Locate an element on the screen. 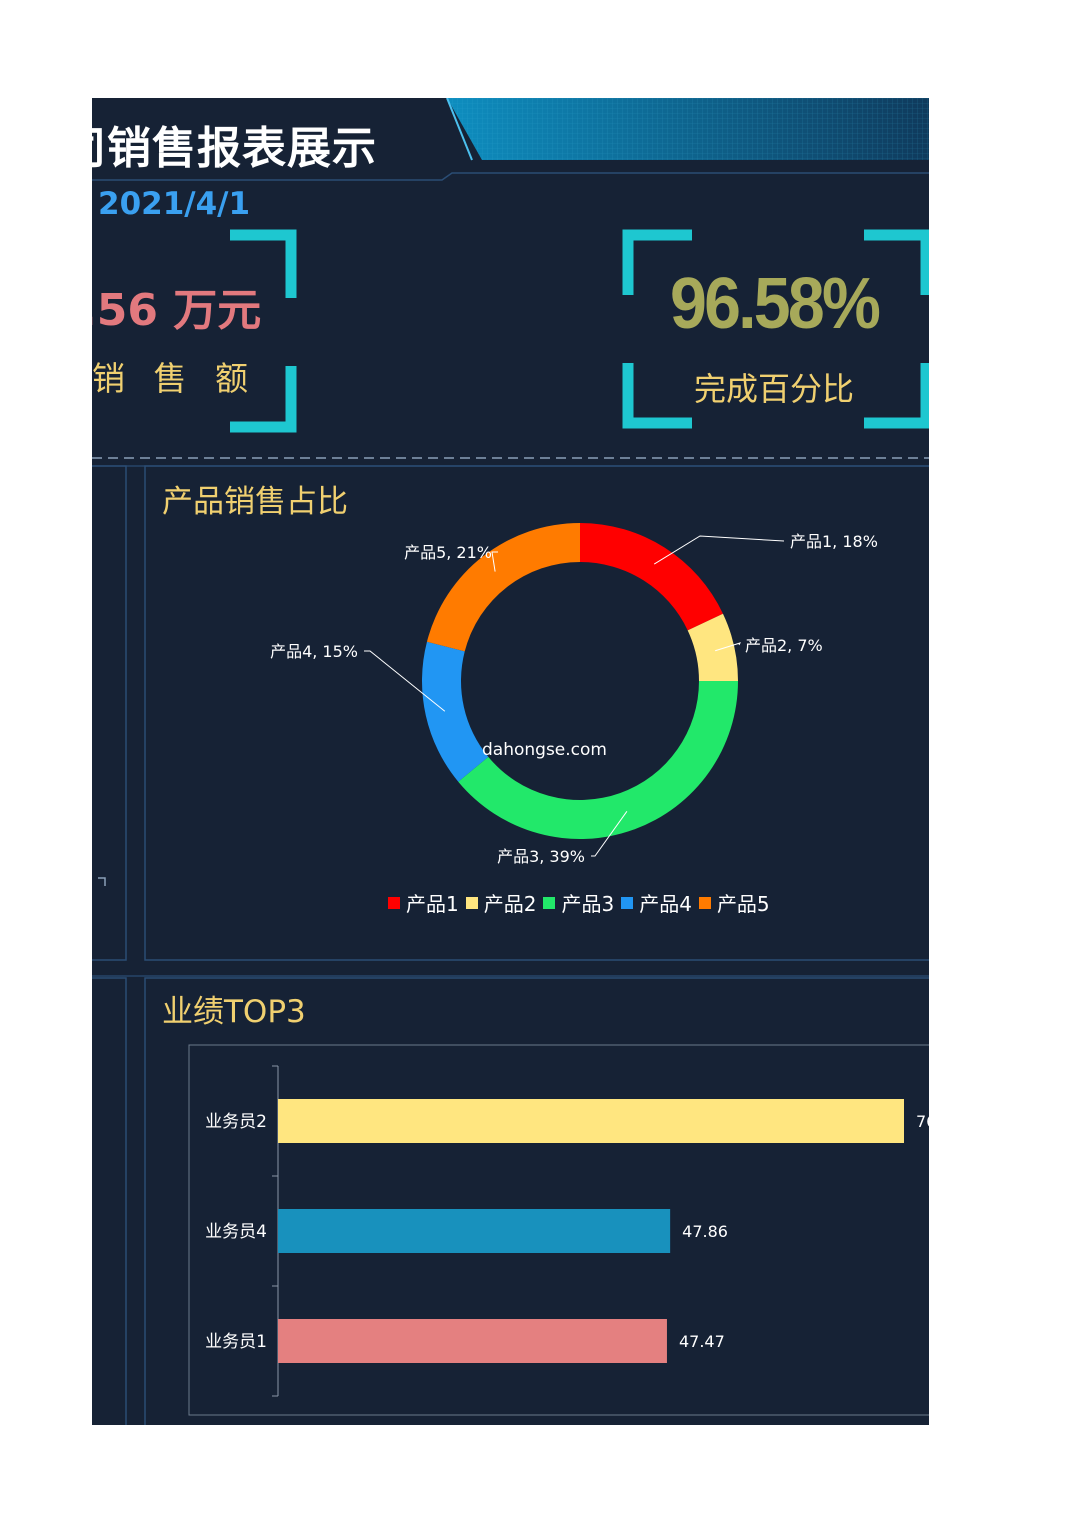 The image size is (1080, 1526). bar-value-label: 76.4 is located at coordinates (922, 1121).